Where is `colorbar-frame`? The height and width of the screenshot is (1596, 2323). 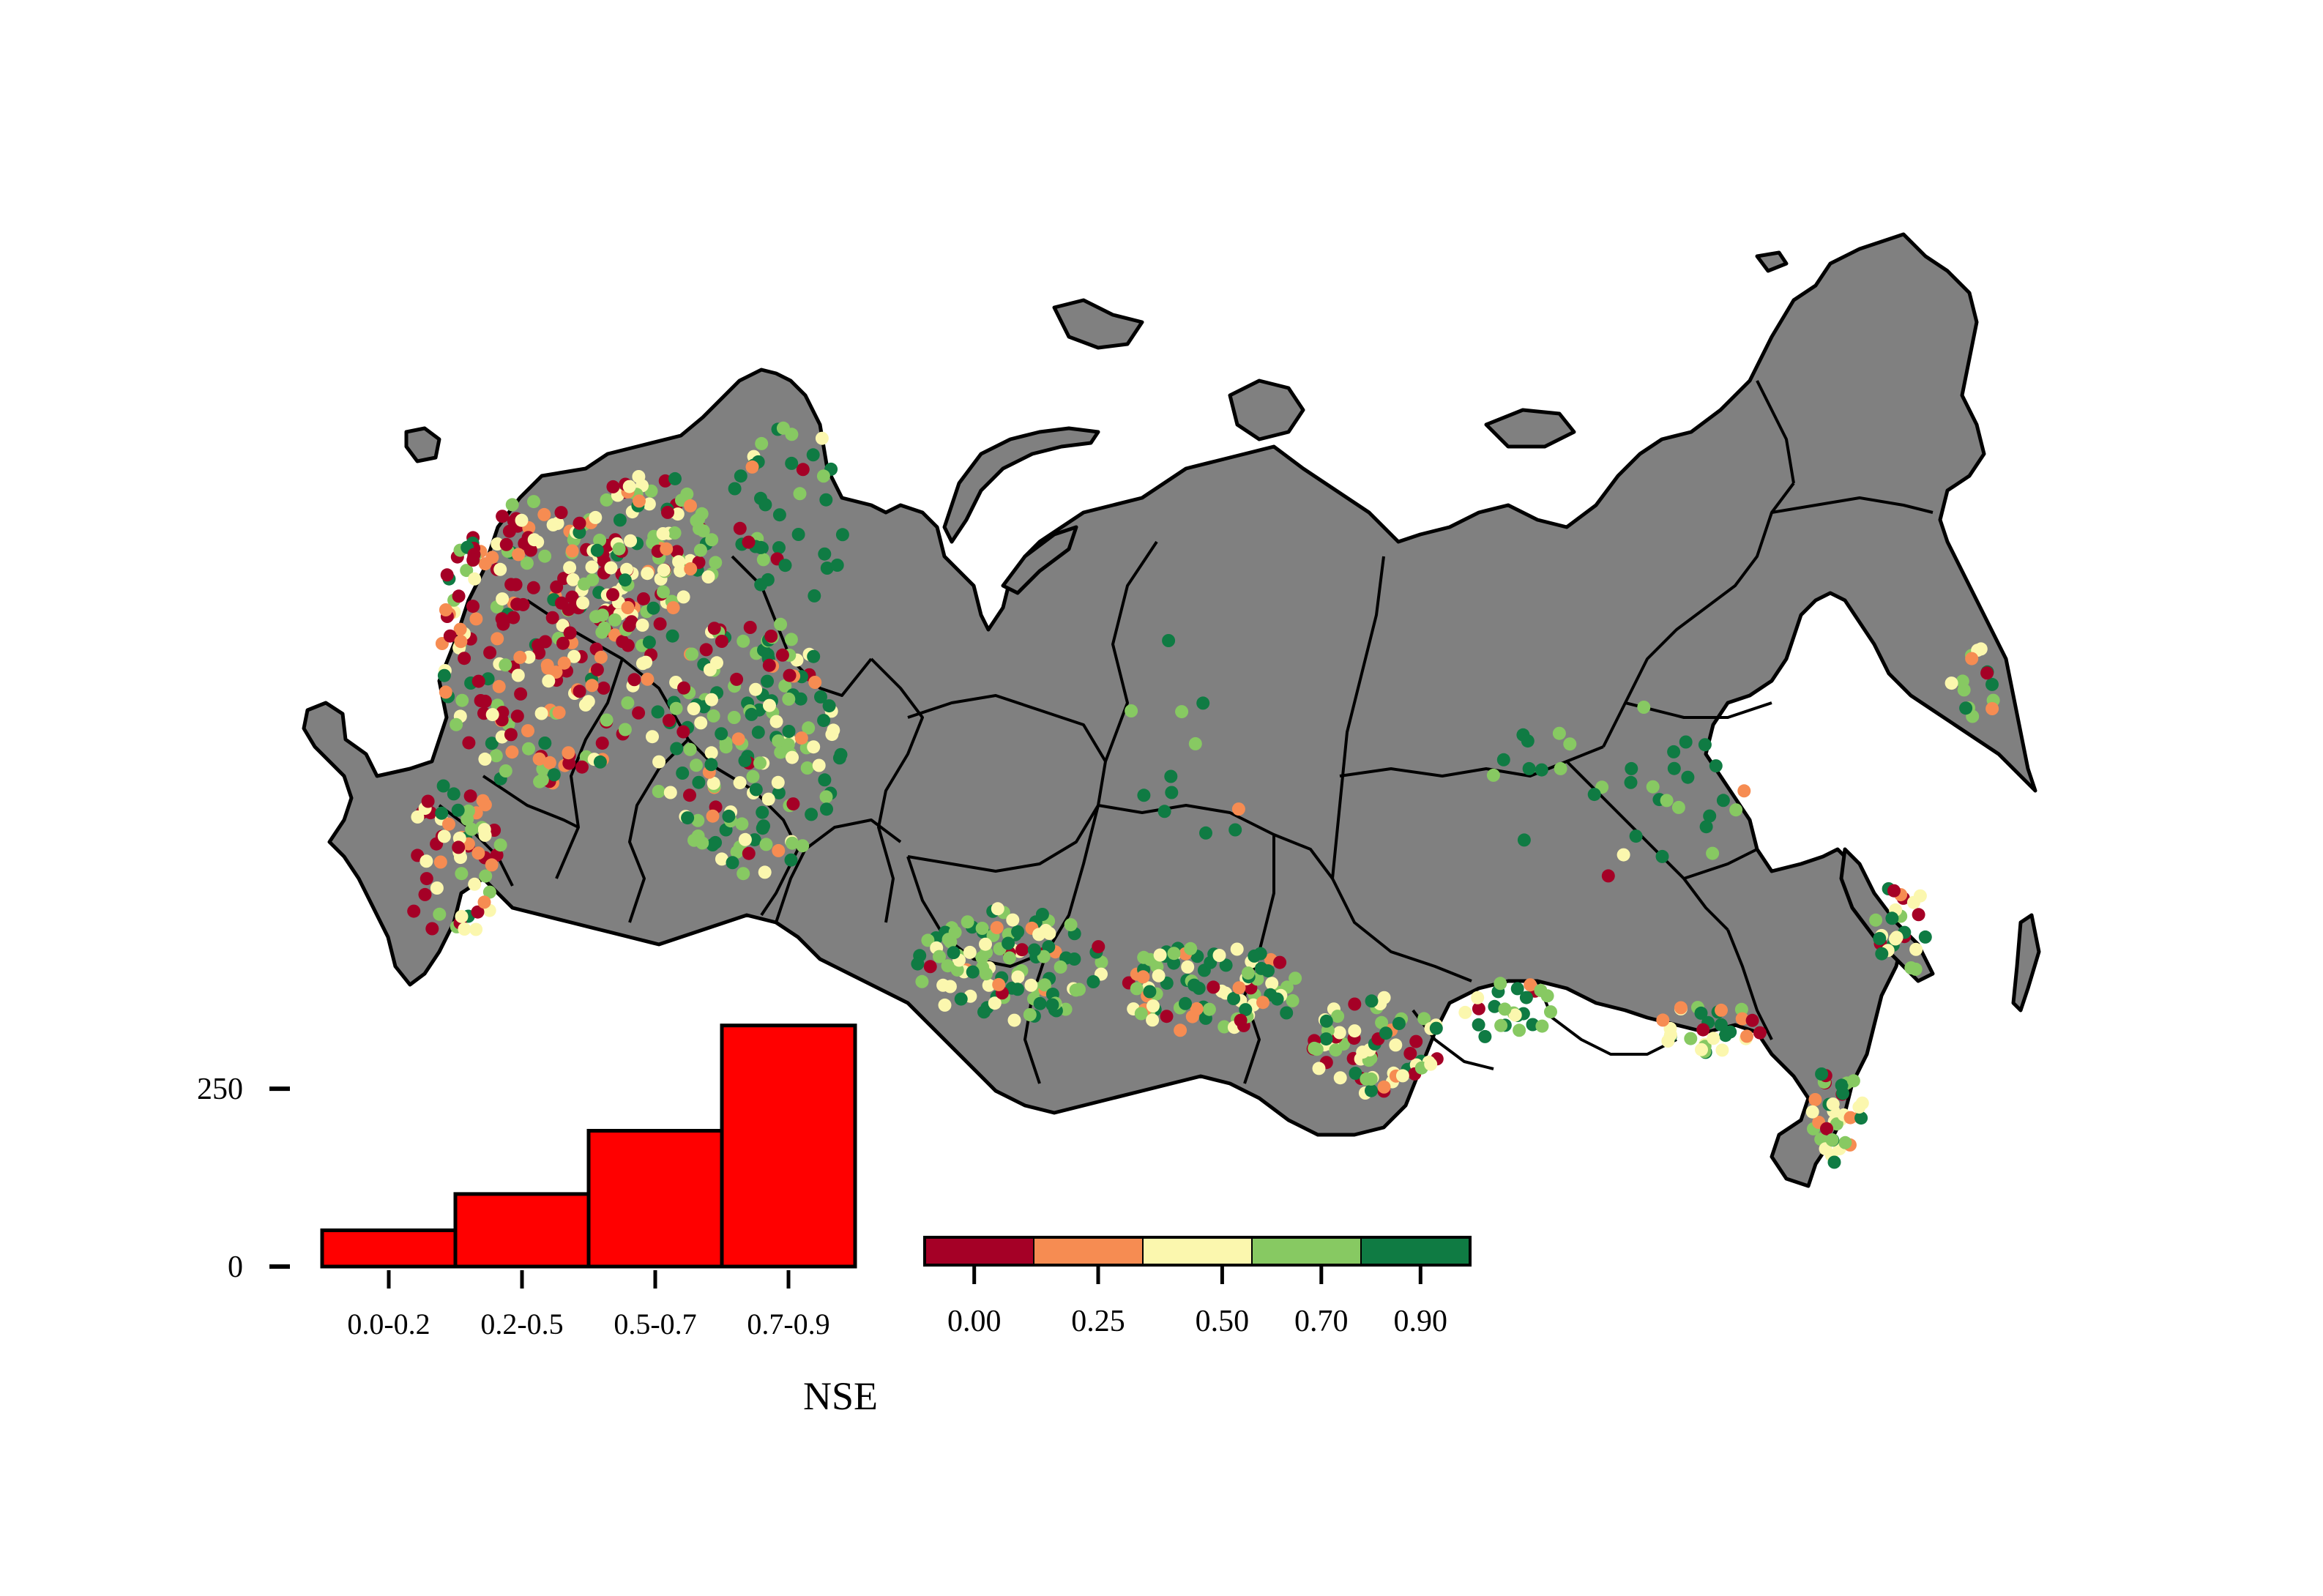 colorbar-frame is located at coordinates (1197, 1251).